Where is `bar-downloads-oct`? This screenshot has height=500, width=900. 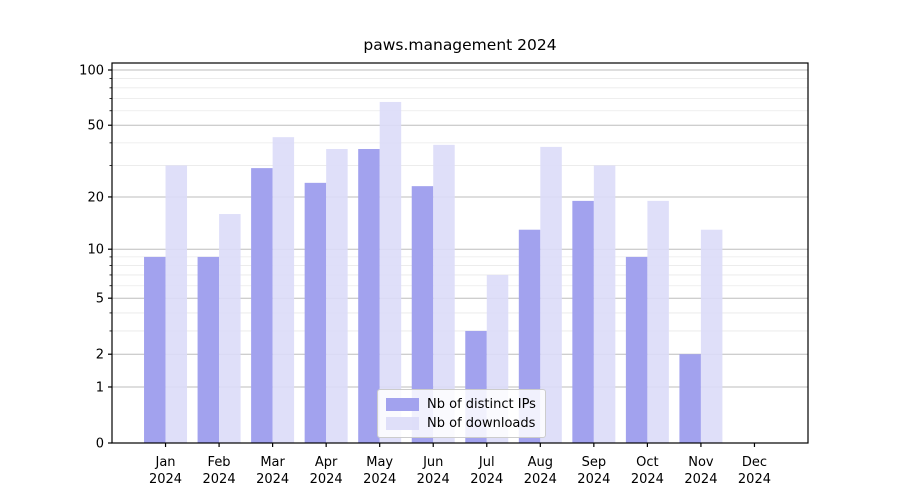
bar-downloads-oct is located at coordinates (658, 321).